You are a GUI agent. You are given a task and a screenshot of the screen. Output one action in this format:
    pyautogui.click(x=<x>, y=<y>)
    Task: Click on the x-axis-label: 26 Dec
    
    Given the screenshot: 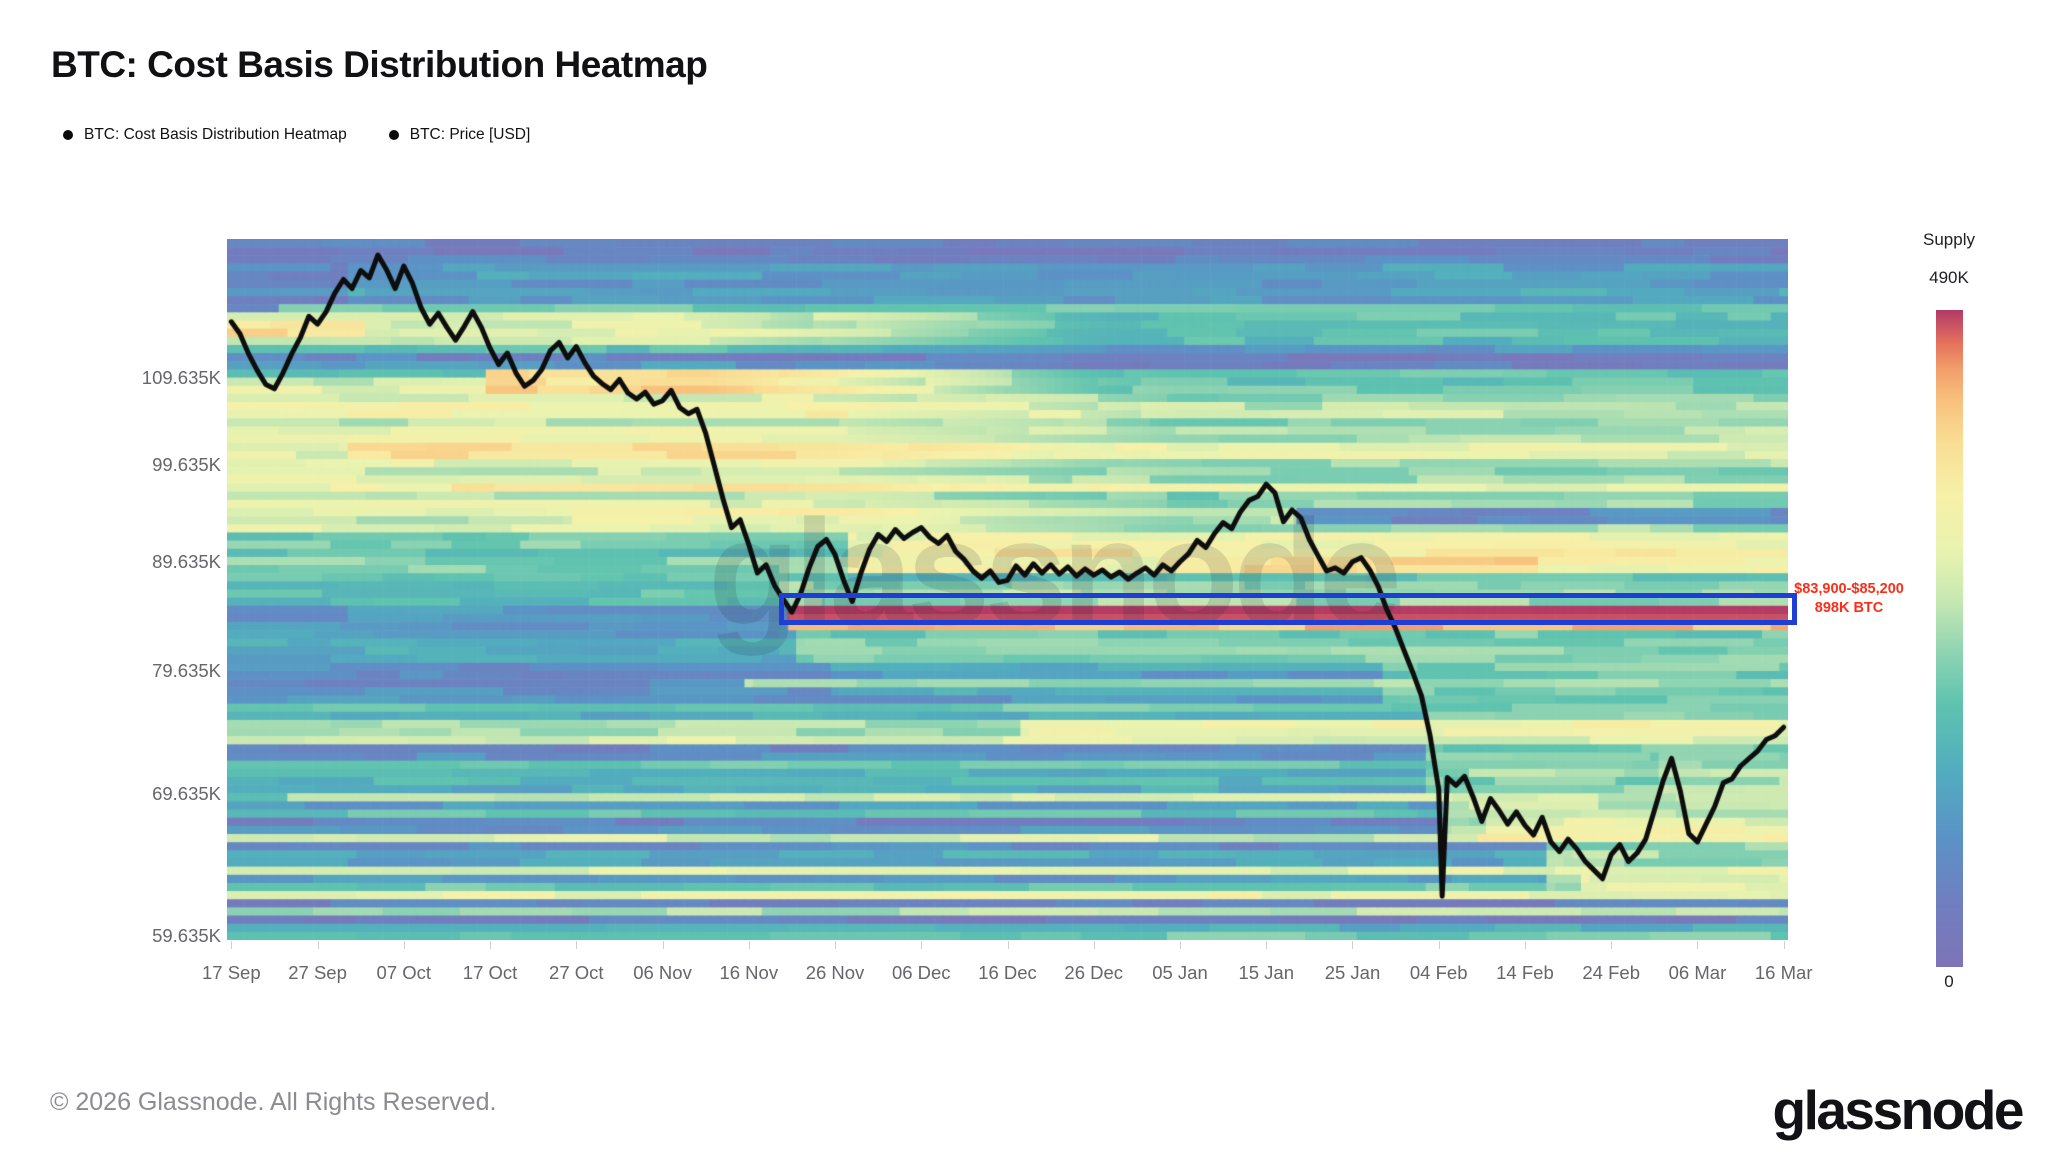 What is the action you would take?
    pyautogui.click(x=1094, y=972)
    